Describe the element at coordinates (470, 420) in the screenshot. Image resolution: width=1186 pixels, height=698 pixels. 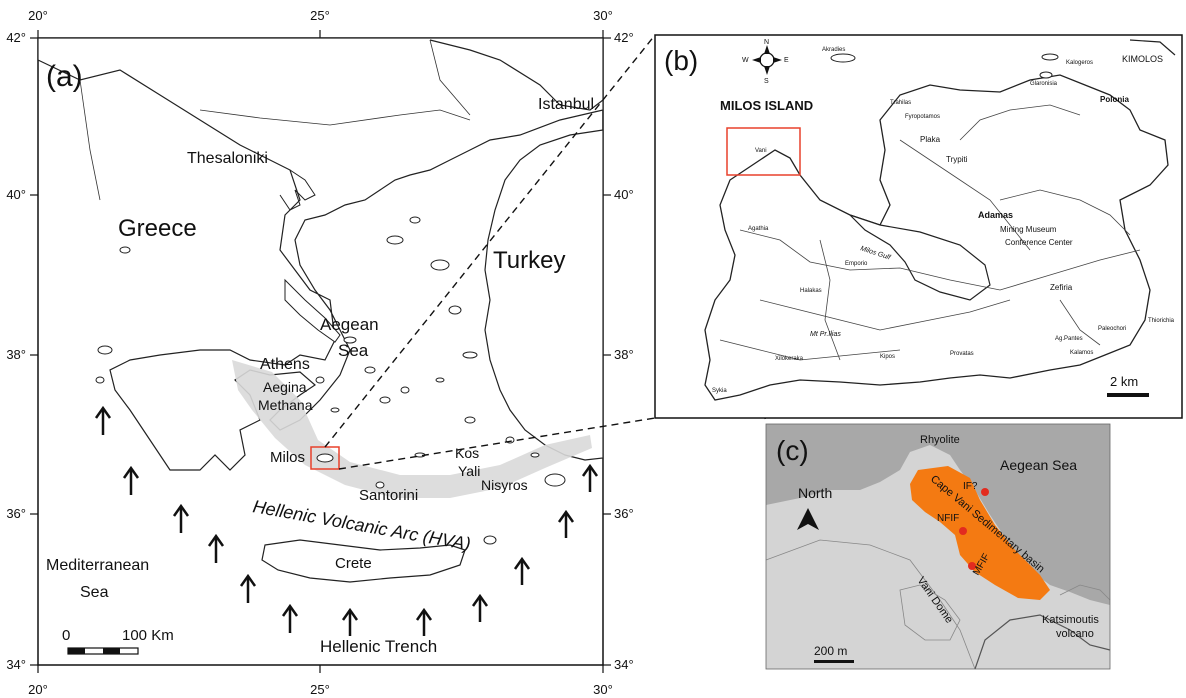
I see `island-kos` at that location.